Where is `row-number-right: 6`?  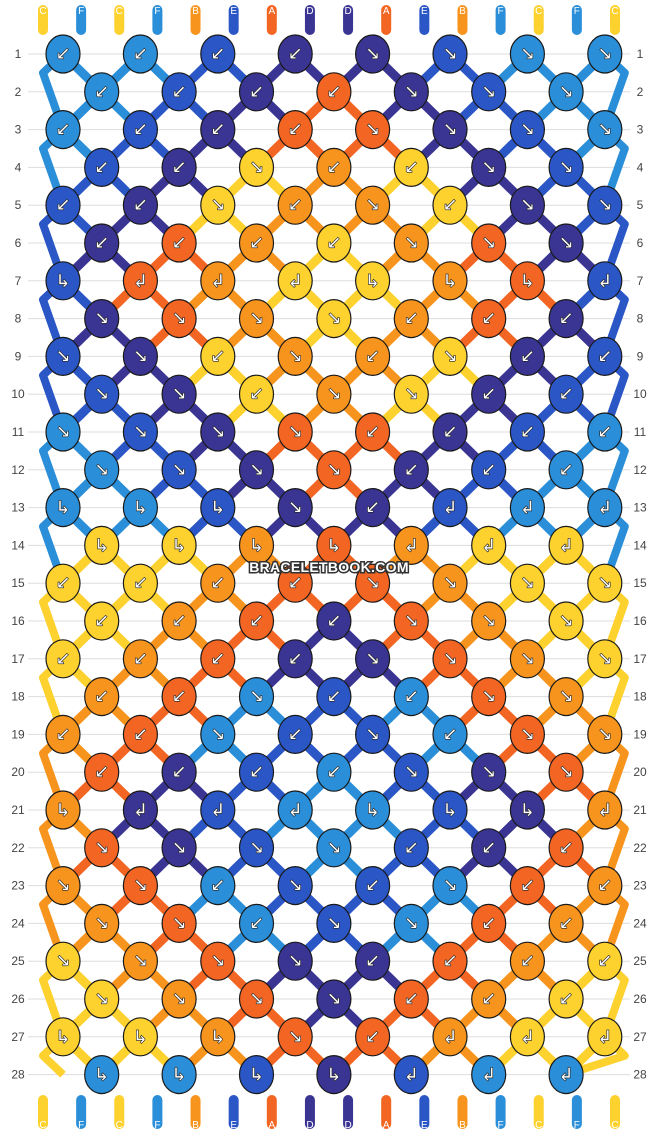
row-number-right: 6 is located at coordinates (640, 243).